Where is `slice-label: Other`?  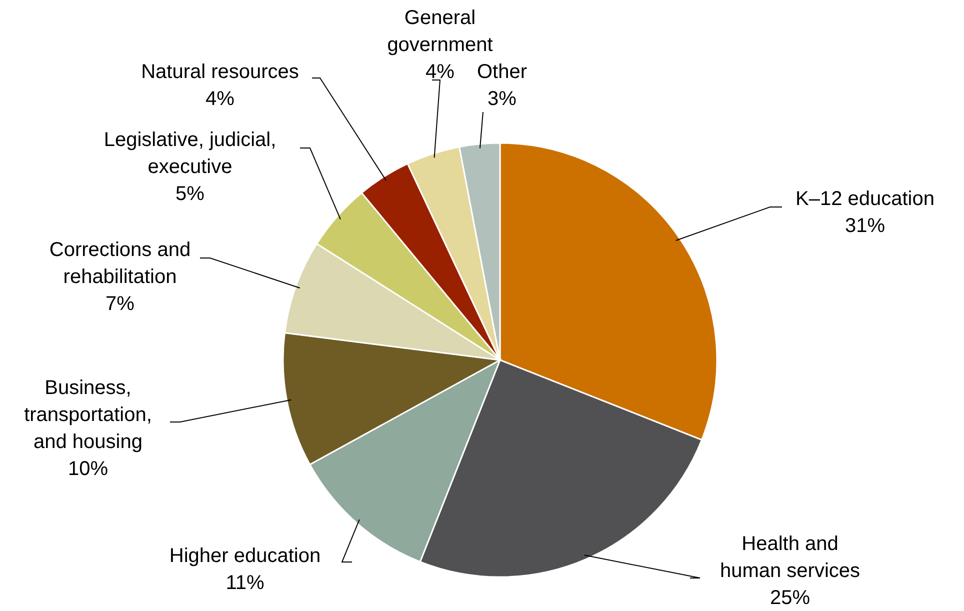 slice-label: Other is located at coordinates (502, 72).